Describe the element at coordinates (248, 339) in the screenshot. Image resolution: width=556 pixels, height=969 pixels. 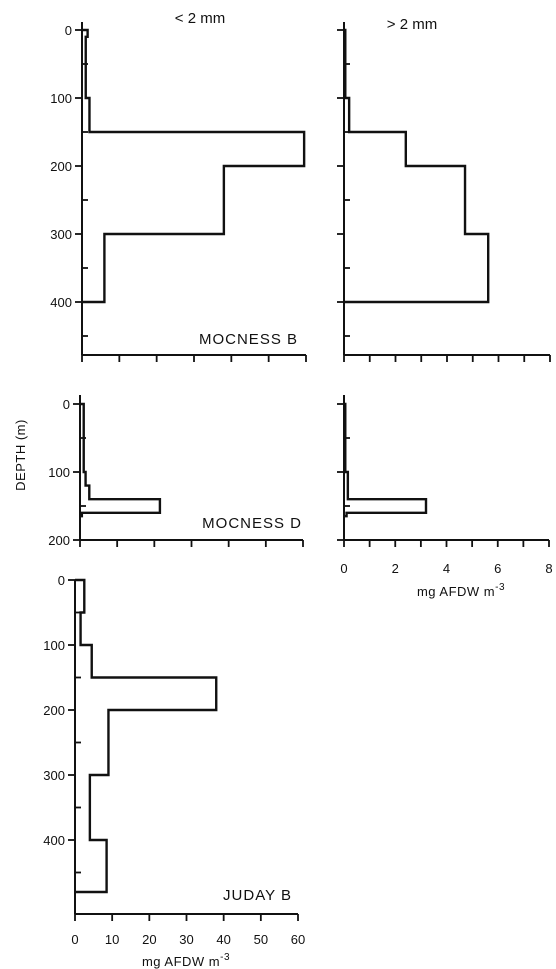
I see `panel-label: MOCNESS B` at that location.